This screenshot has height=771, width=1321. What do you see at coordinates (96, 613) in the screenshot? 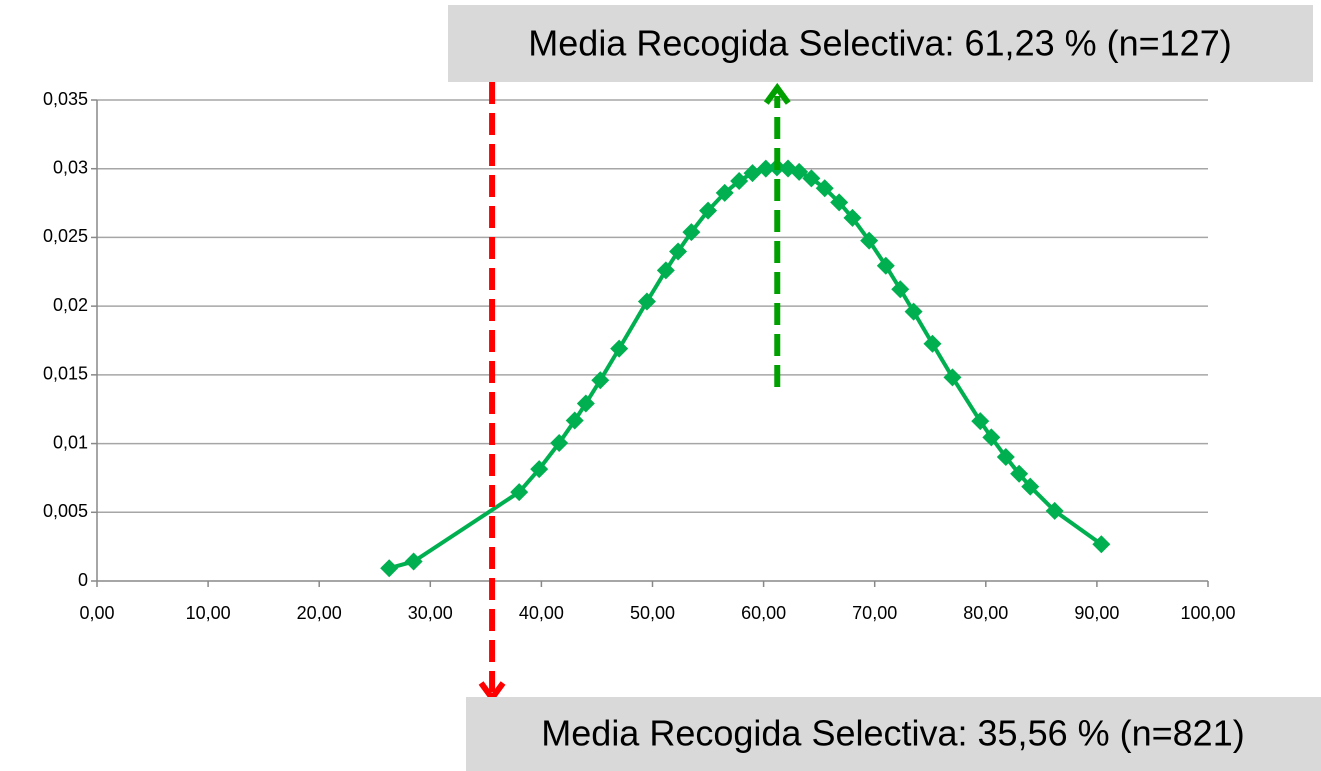
I see `x-tick-label: 0,00` at bounding box center [96, 613].